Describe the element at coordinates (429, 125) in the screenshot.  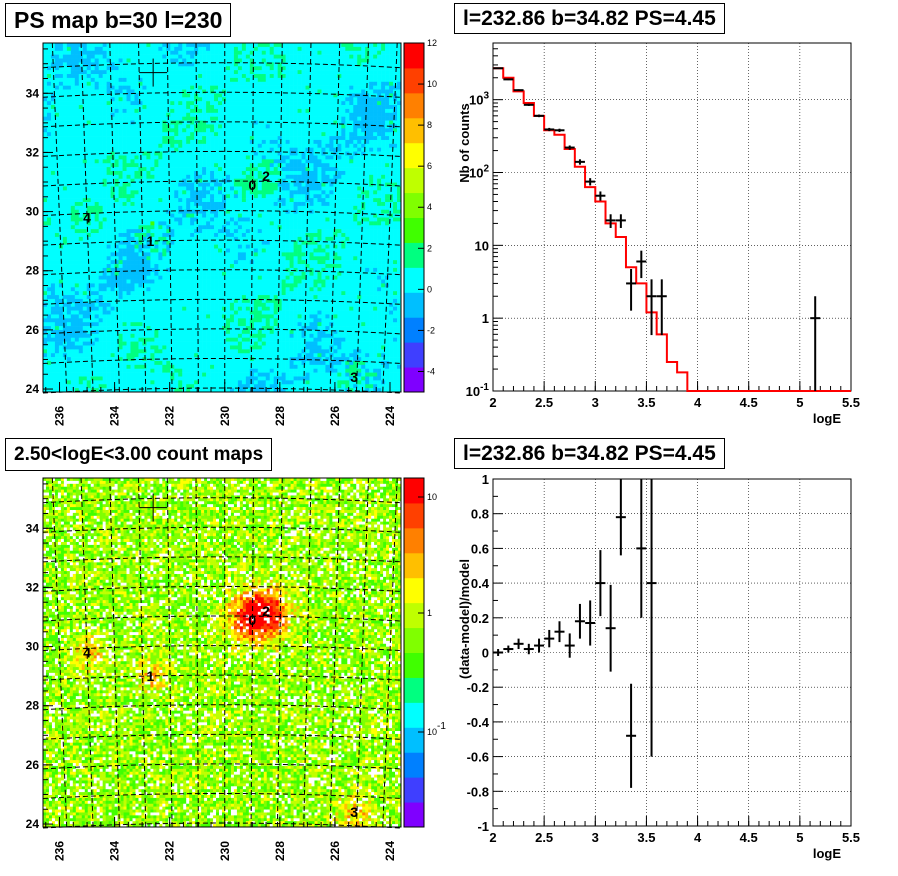
I see `colorbar-label: 8` at that location.